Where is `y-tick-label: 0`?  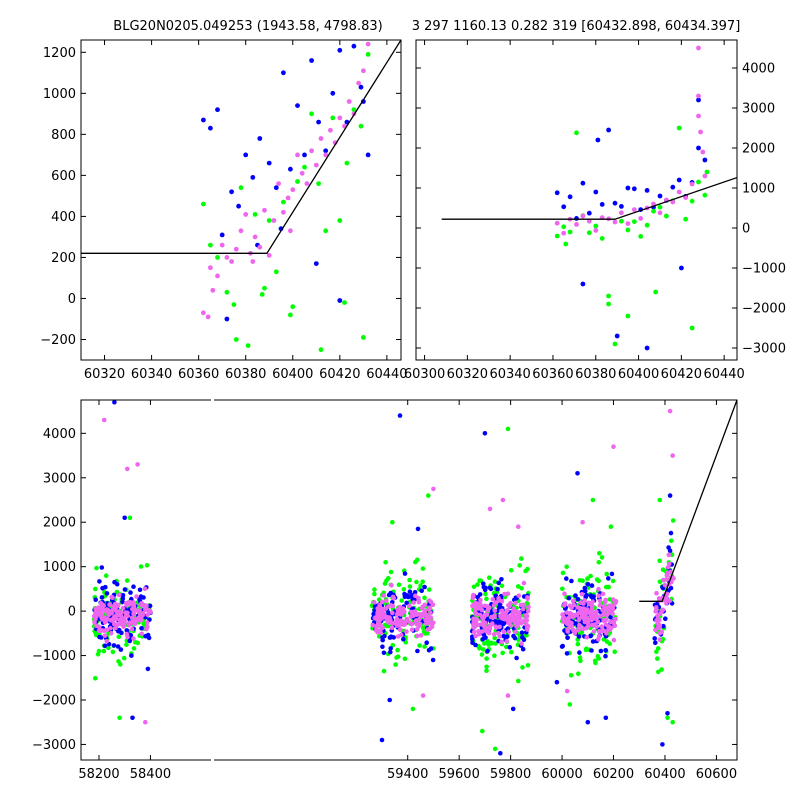
y-tick-label: 0 is located at coordinates (72, 612).